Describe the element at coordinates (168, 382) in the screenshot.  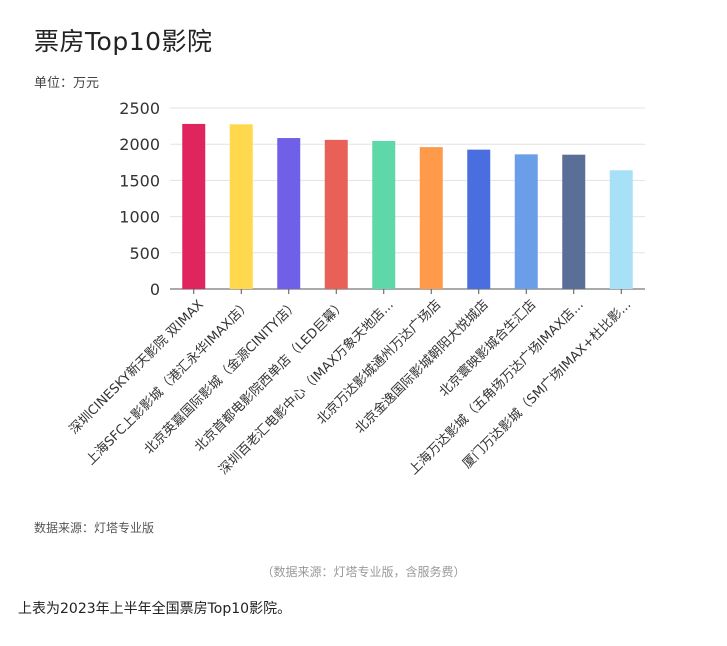
I see `x-tick-label: 上海SFC上影影城（港汇永华IMAX店）` at that location.